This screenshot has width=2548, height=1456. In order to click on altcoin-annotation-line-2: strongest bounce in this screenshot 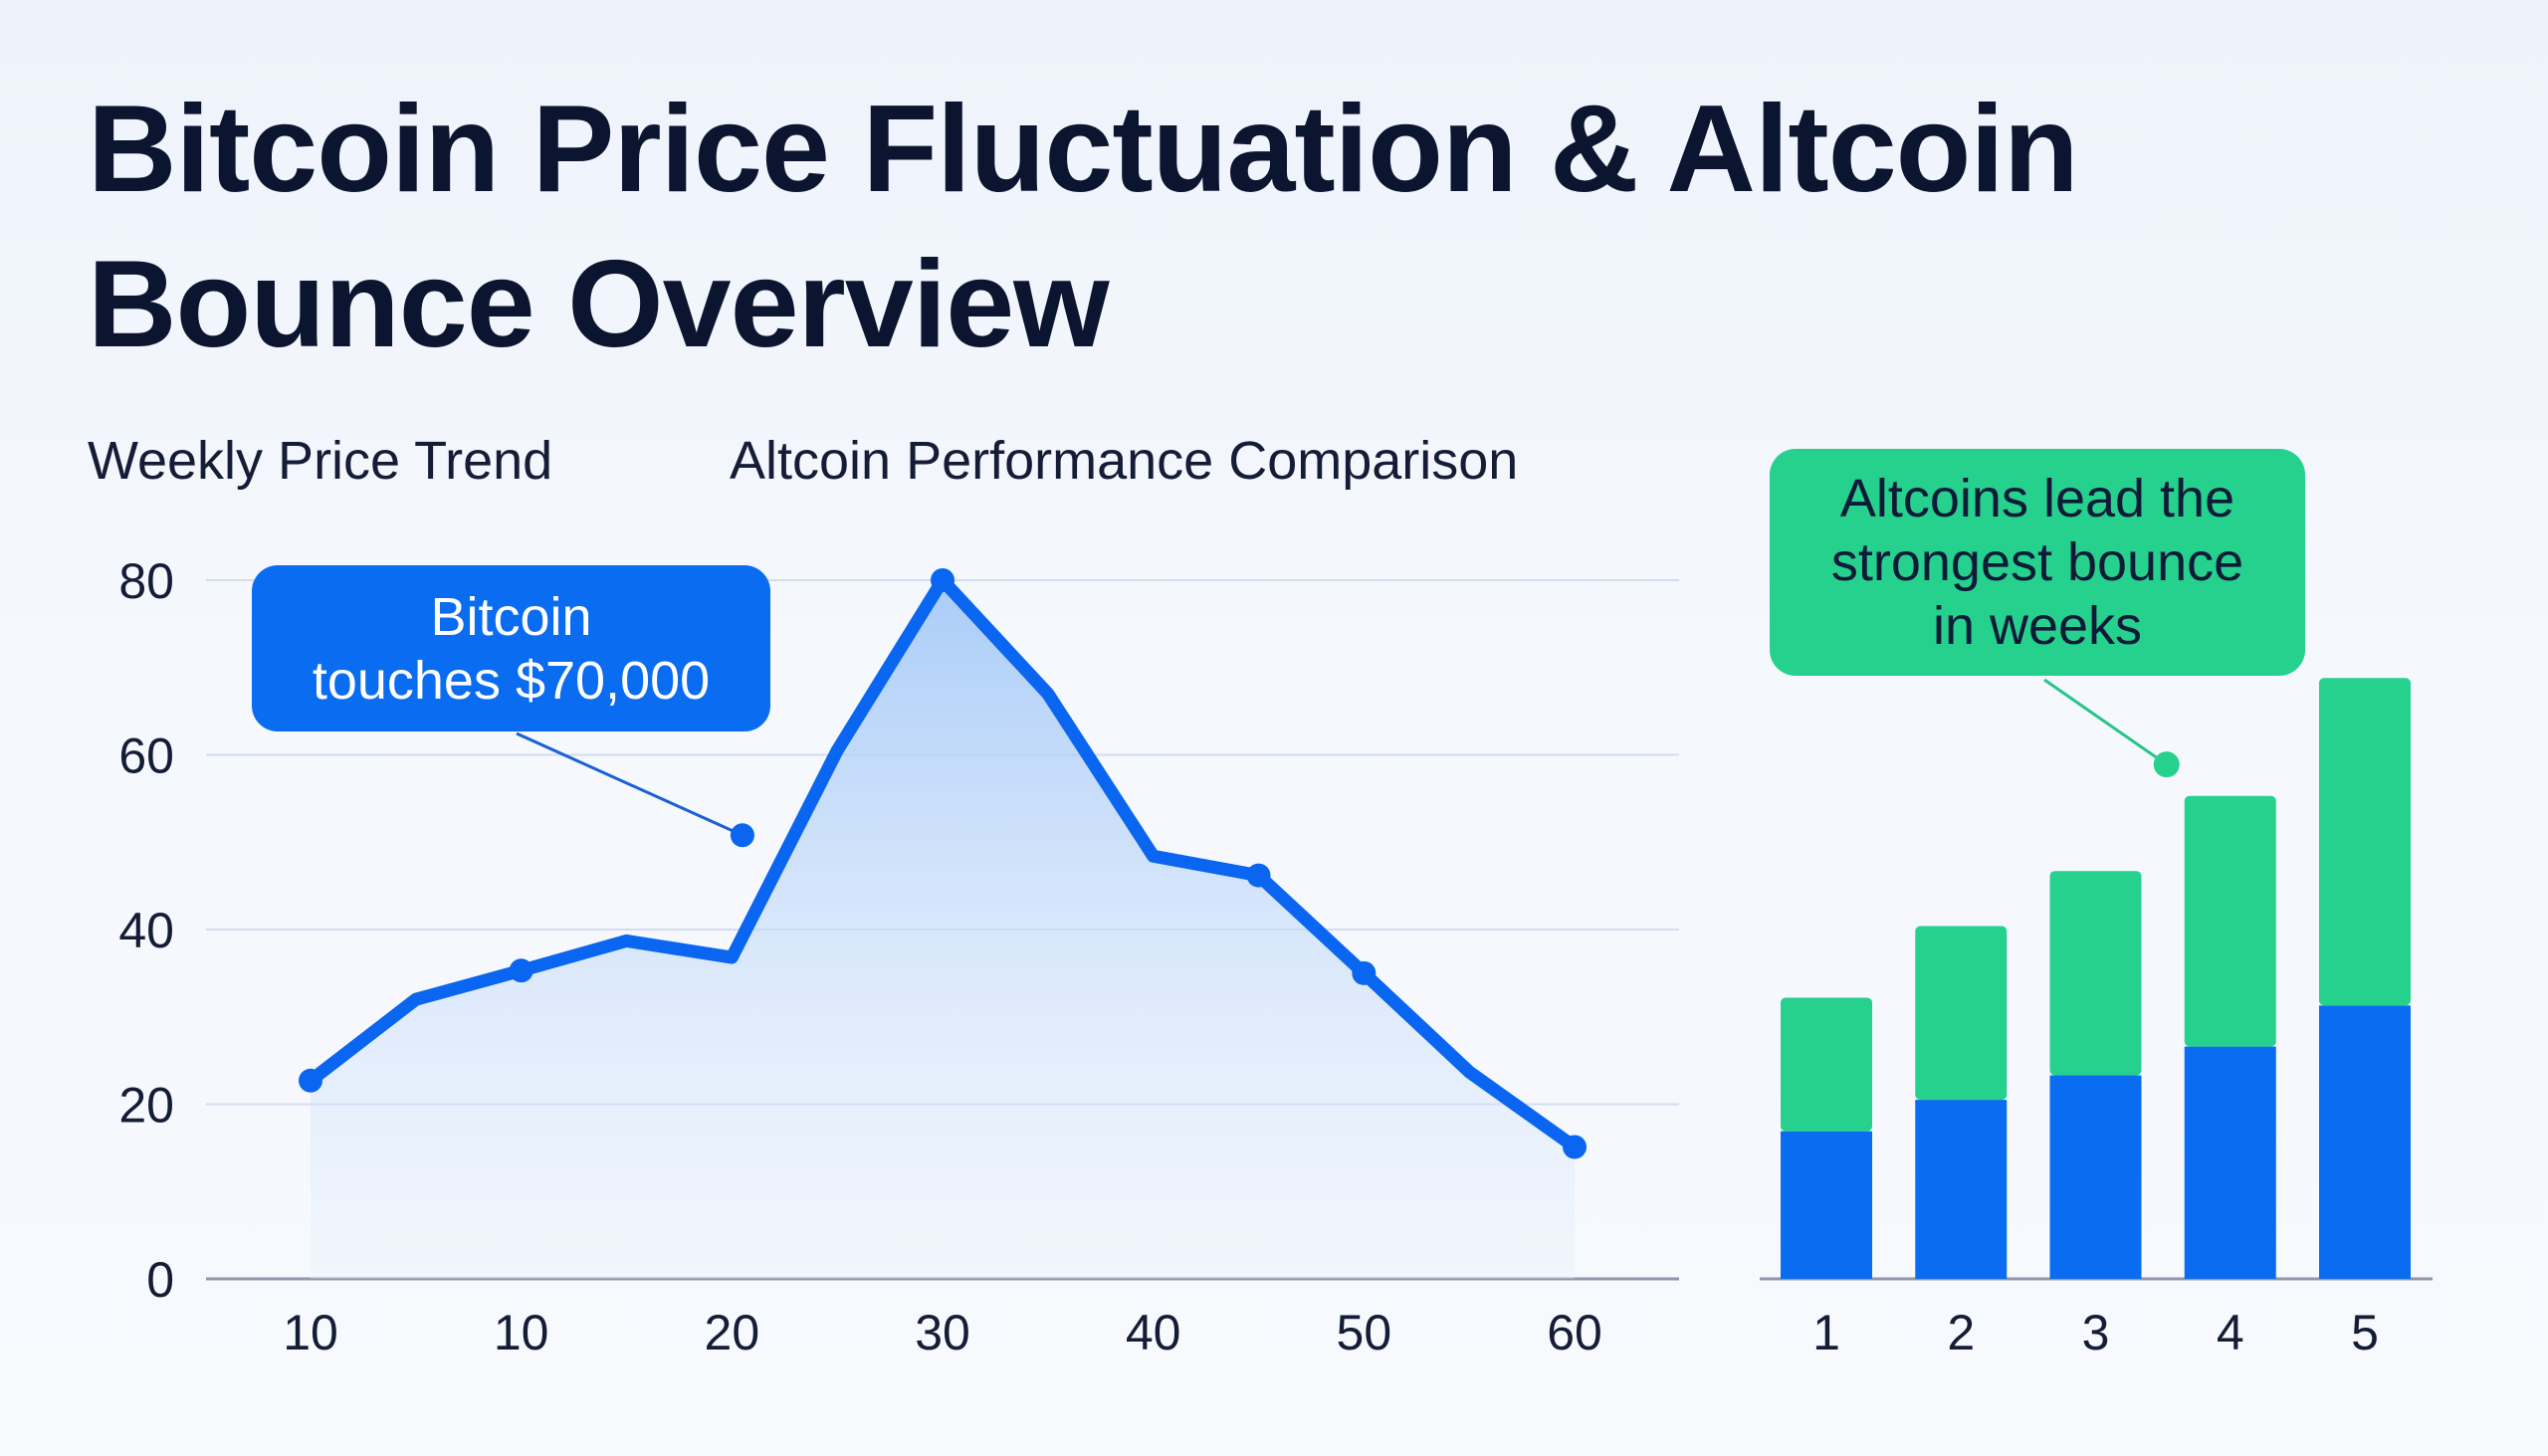, I will do `click(2037, 562)`.